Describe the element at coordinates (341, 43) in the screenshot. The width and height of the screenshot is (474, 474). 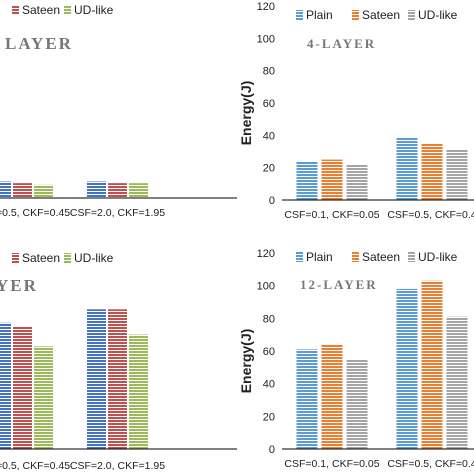
I see `panel-label: 4-LAYER` at that location.